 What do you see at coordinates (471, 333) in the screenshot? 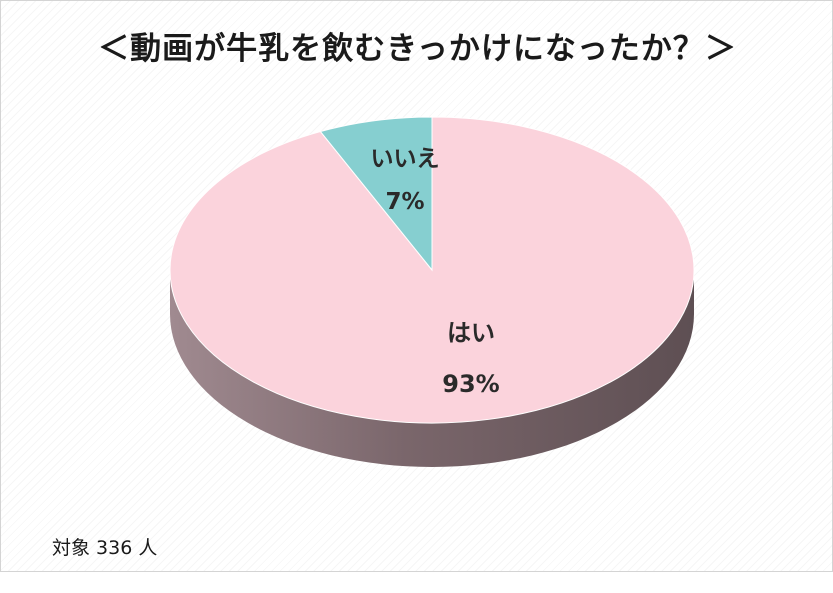
I see `slice-label-yes: はい` at bounding box center [471, 333].